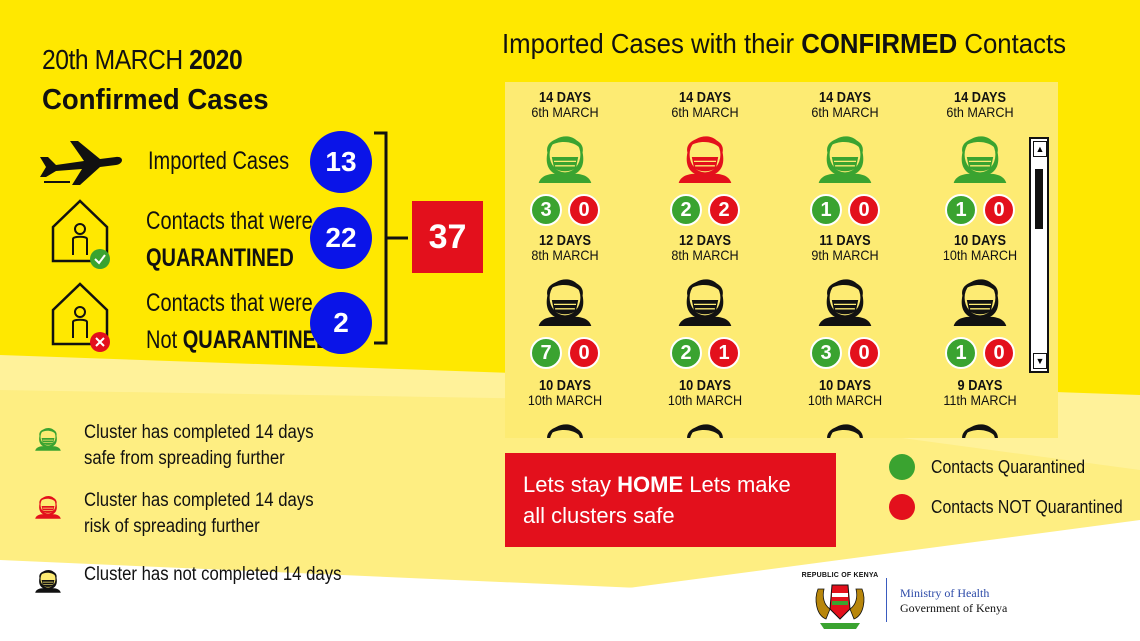  I want to click on date-prefix: 20th MARCH, so click(112, 59).